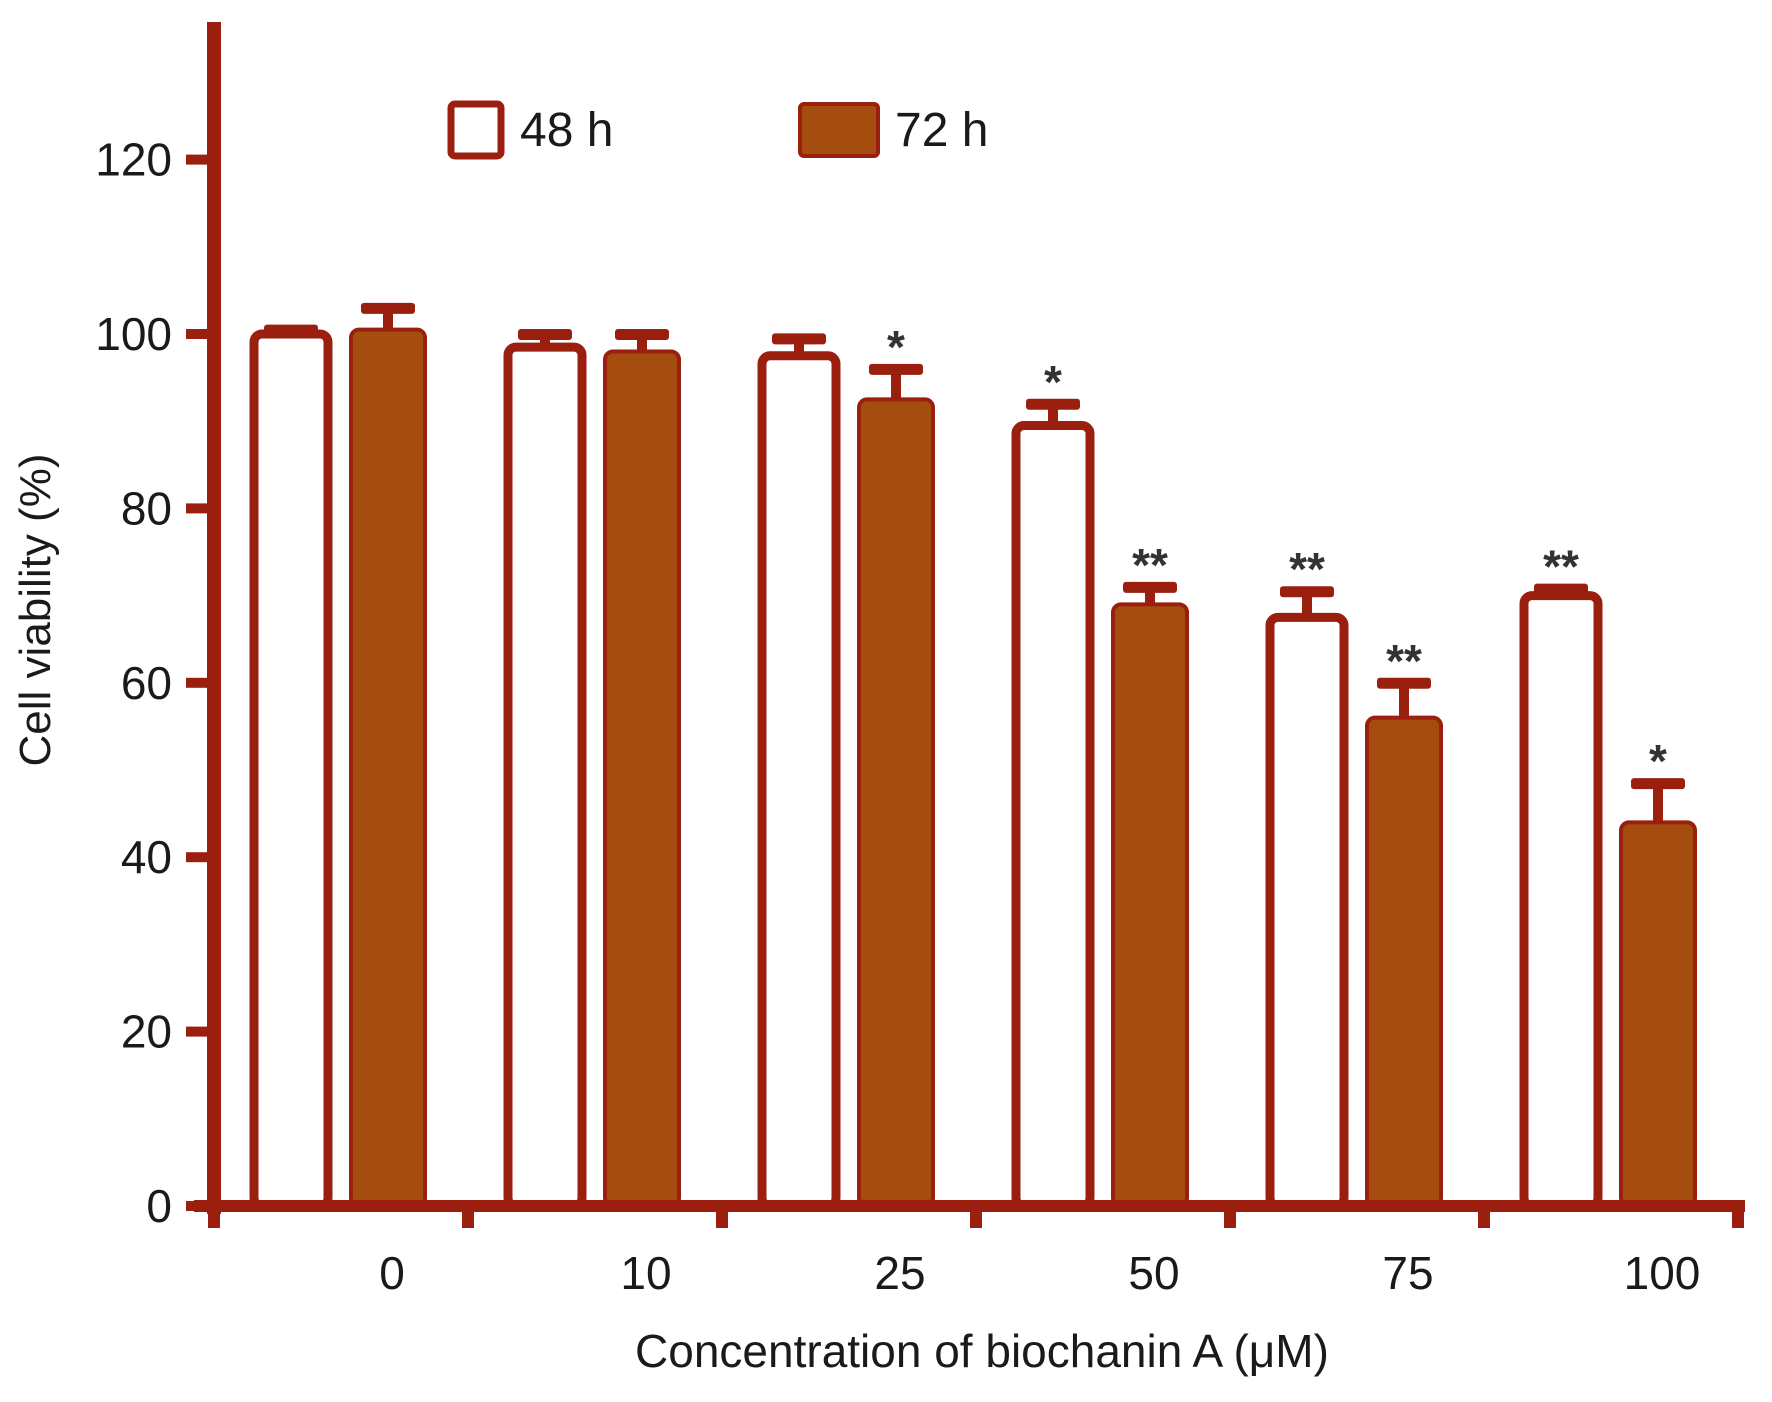  I want to click on x-tick-label: 75, so click(1407, 1273).